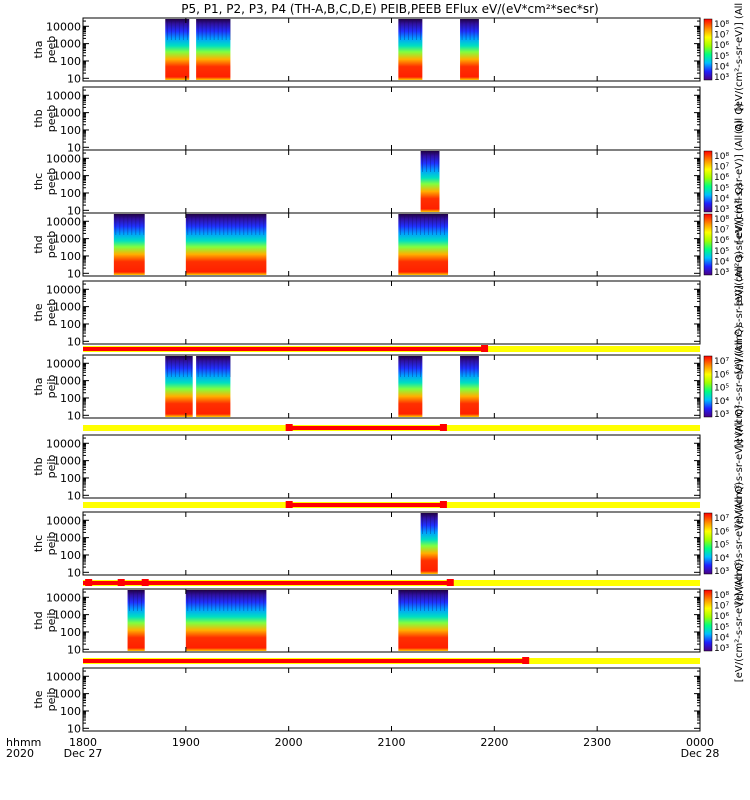 Image resolution: width=750 pixels, height=800 pixels. I want to click on x-tick-label-0: 1800, so click(83, 742).